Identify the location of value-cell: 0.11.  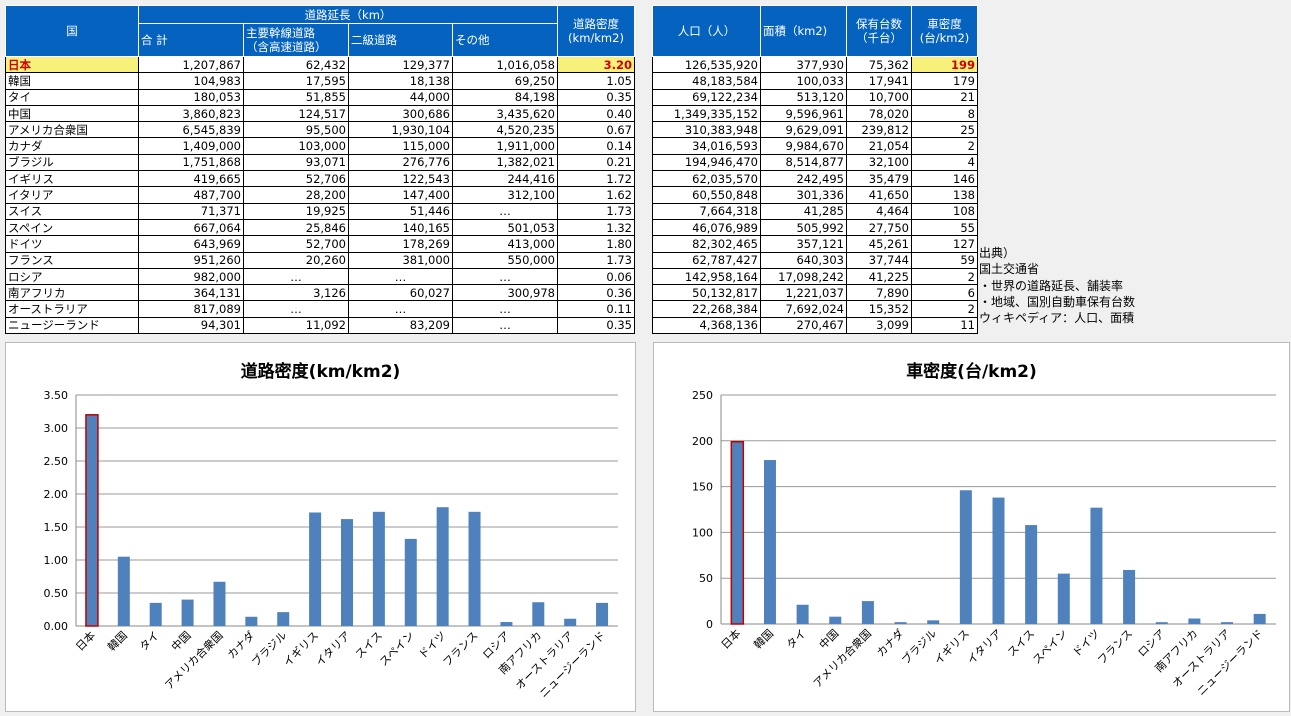
(596, 309).